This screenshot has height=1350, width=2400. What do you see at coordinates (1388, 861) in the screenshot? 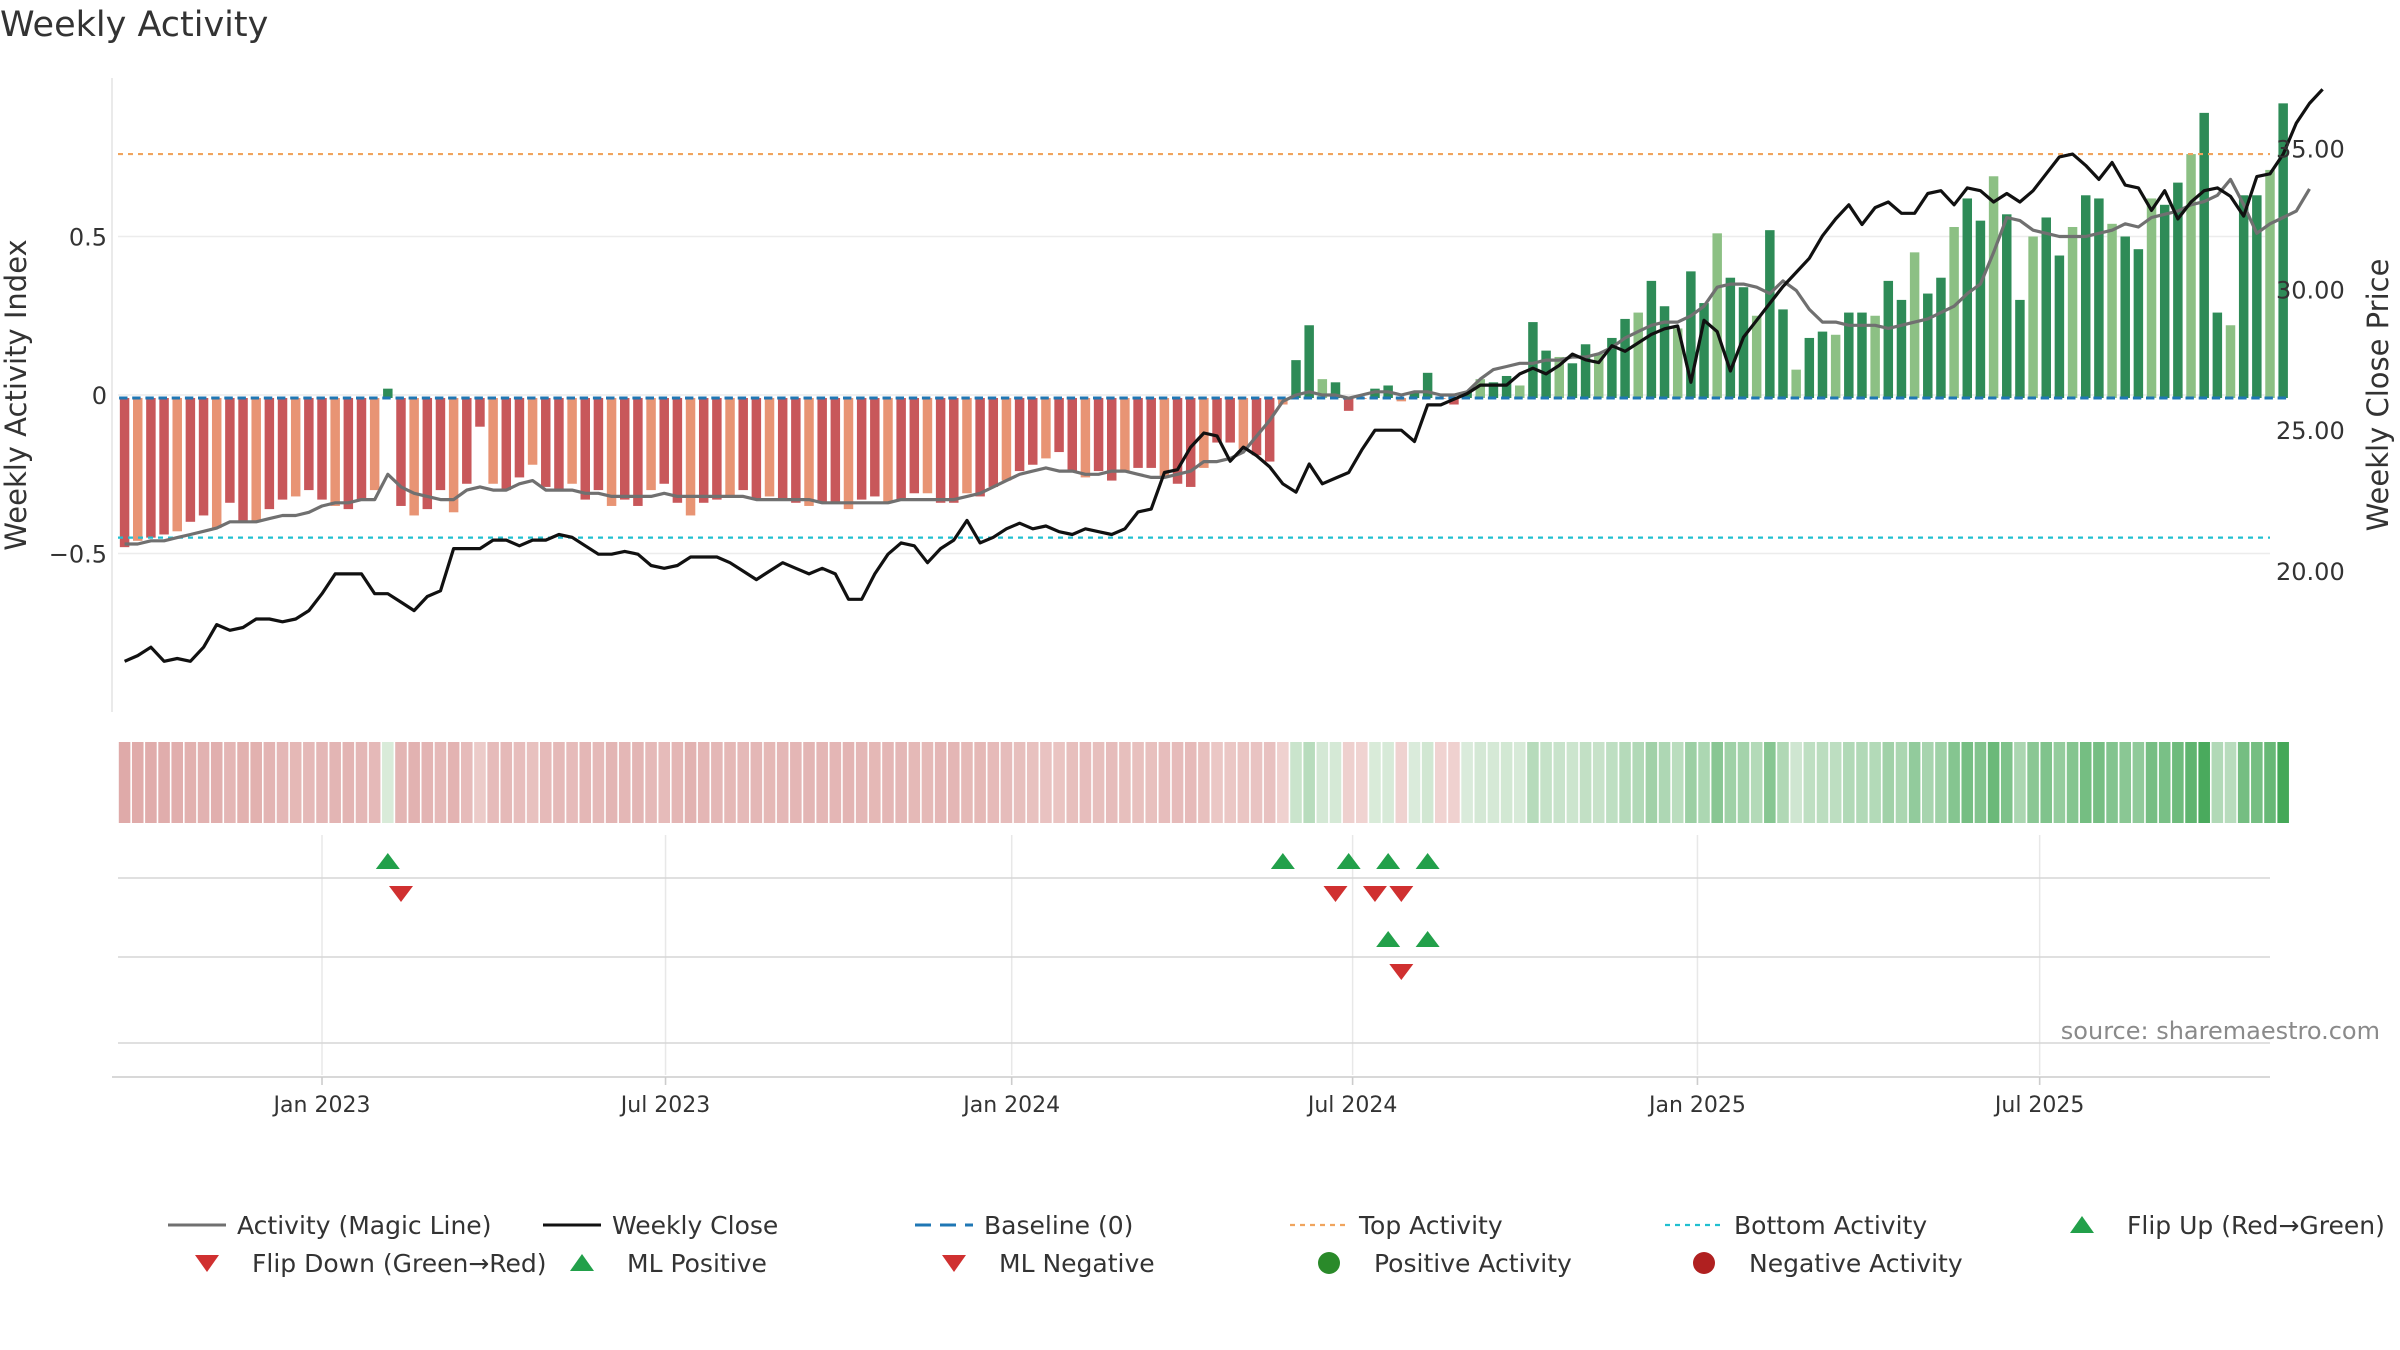
I see `flip-up-marker` at bounding box center [1388, 861].